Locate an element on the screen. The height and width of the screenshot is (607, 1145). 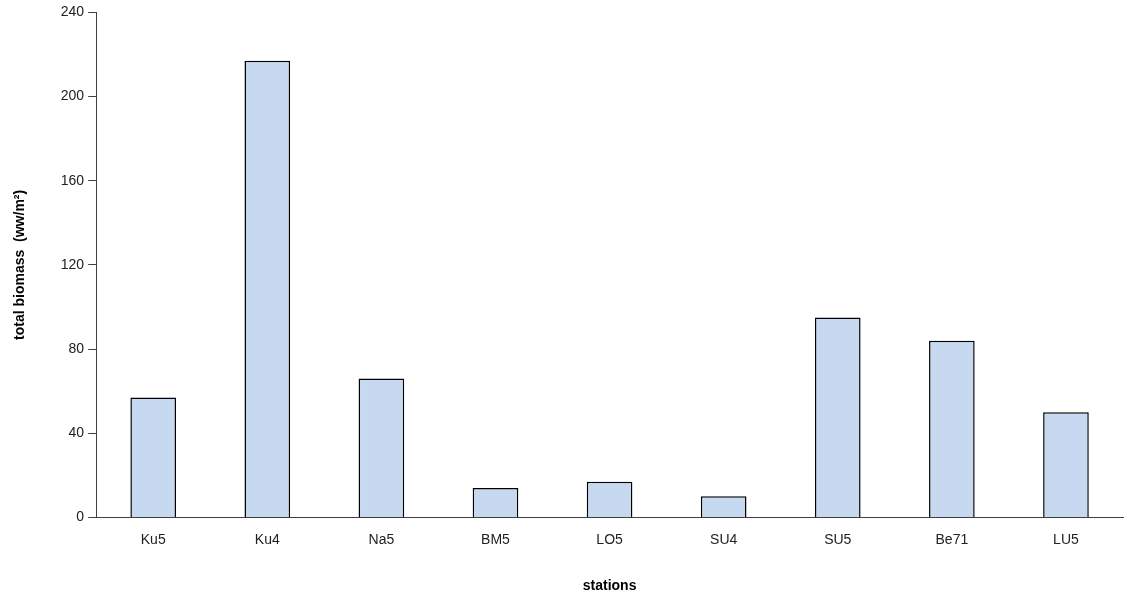
y-tick-label: 160 is located at coordinates (72, 179).